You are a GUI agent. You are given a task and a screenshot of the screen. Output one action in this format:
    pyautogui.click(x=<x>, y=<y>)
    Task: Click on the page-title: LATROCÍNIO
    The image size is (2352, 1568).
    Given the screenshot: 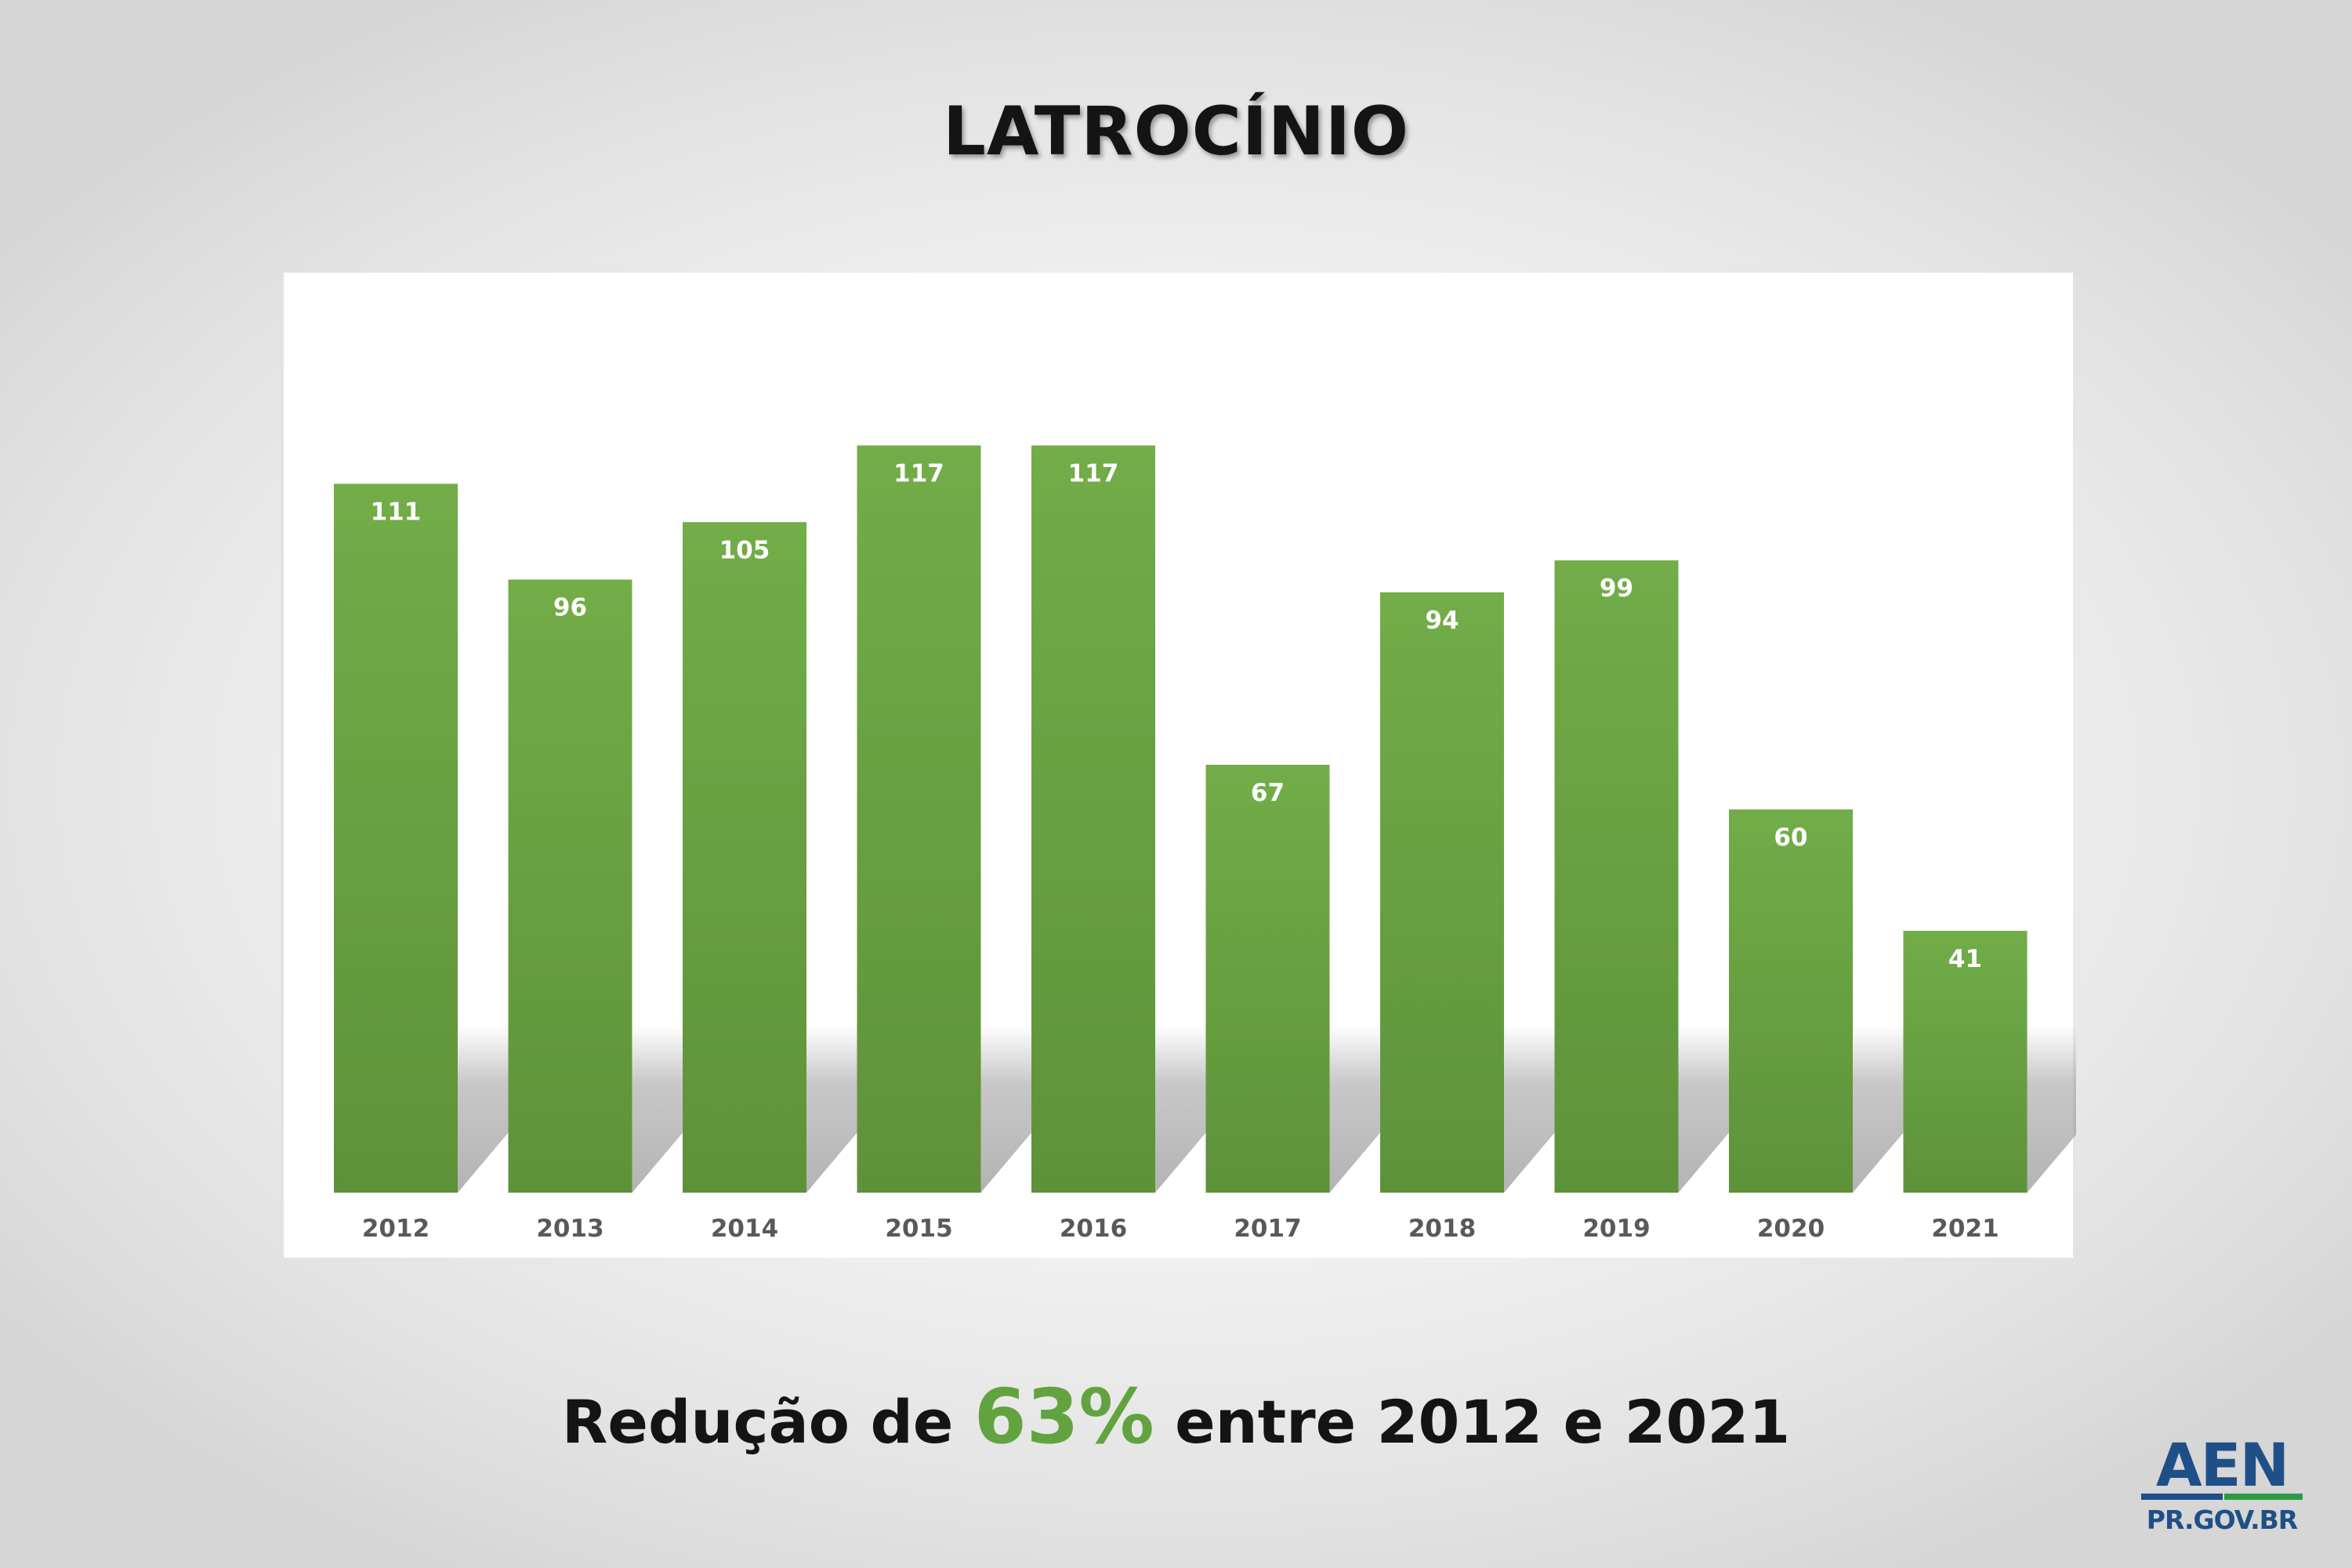 What is the action you would take?
    pyautogui.click(x=1176, y=131)
    